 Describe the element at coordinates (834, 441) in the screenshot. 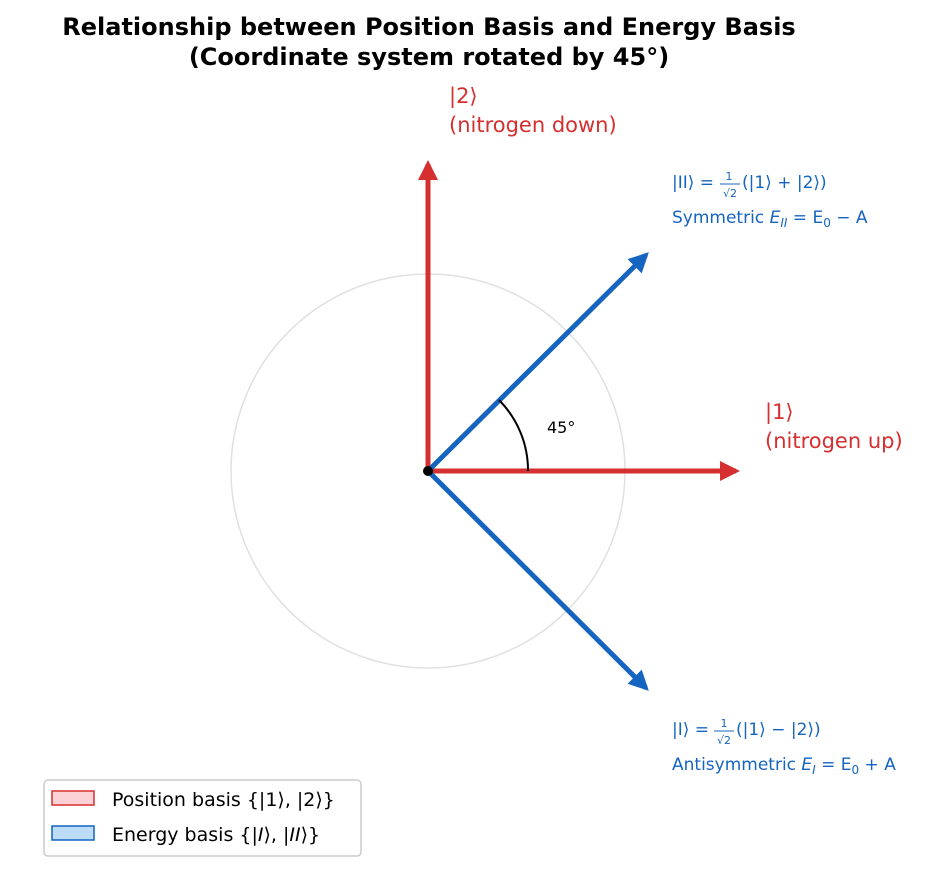

I see `state-1-sublabel: (nitrogen up)` at that location.